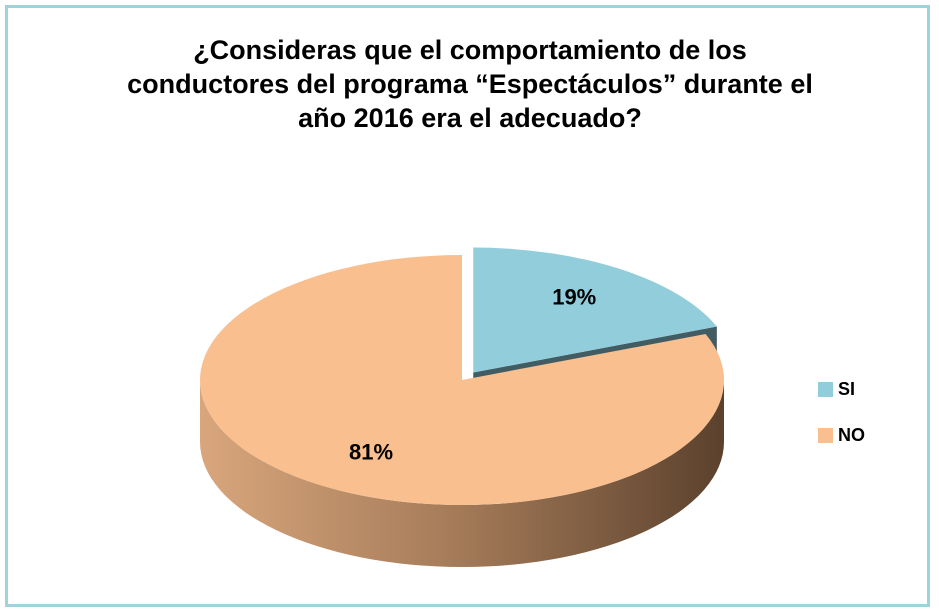 This screenshot has width=939, height=616. What do you see at coordinates (851, 435) in the screenshot?
I see `legend-label: NO` at bounding box center [851, 435].